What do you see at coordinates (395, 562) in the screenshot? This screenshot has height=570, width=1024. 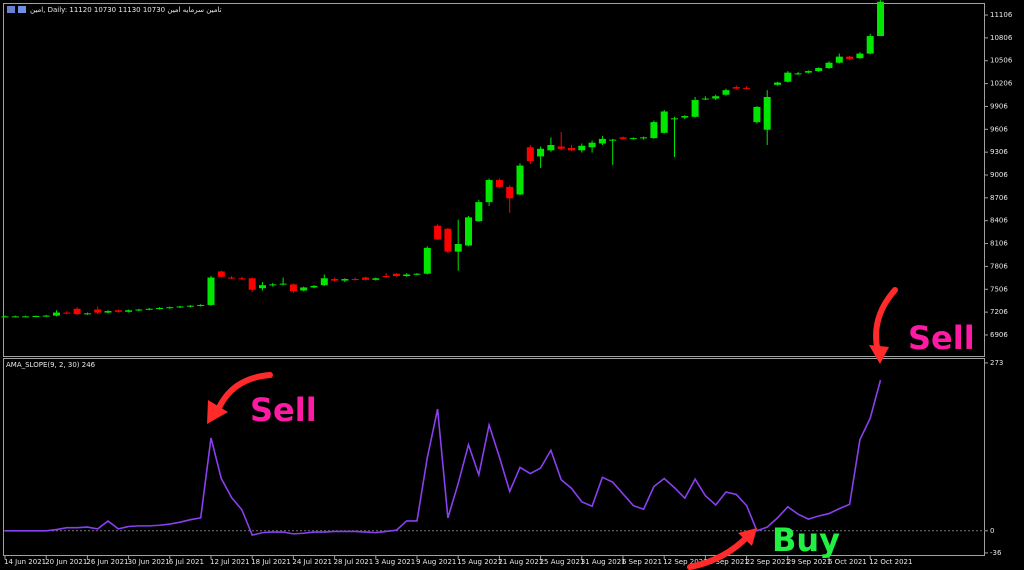 I see `x-tick-label: 3 Aug 2021` at bounding box center [395, 562].